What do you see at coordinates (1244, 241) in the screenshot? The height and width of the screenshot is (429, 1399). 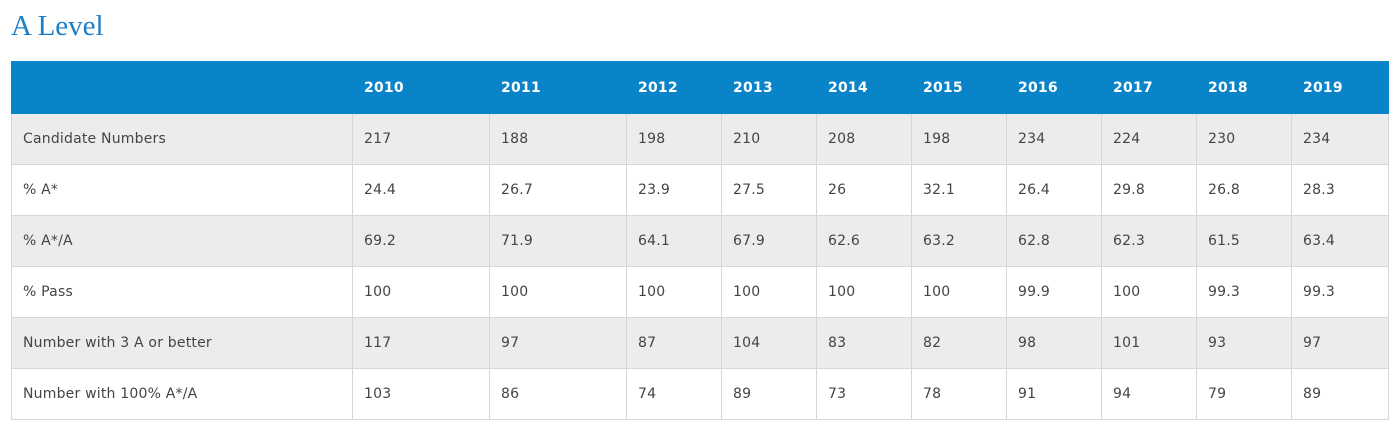 I see `table-cell: 61.5` at bounding box center [1244, 241].